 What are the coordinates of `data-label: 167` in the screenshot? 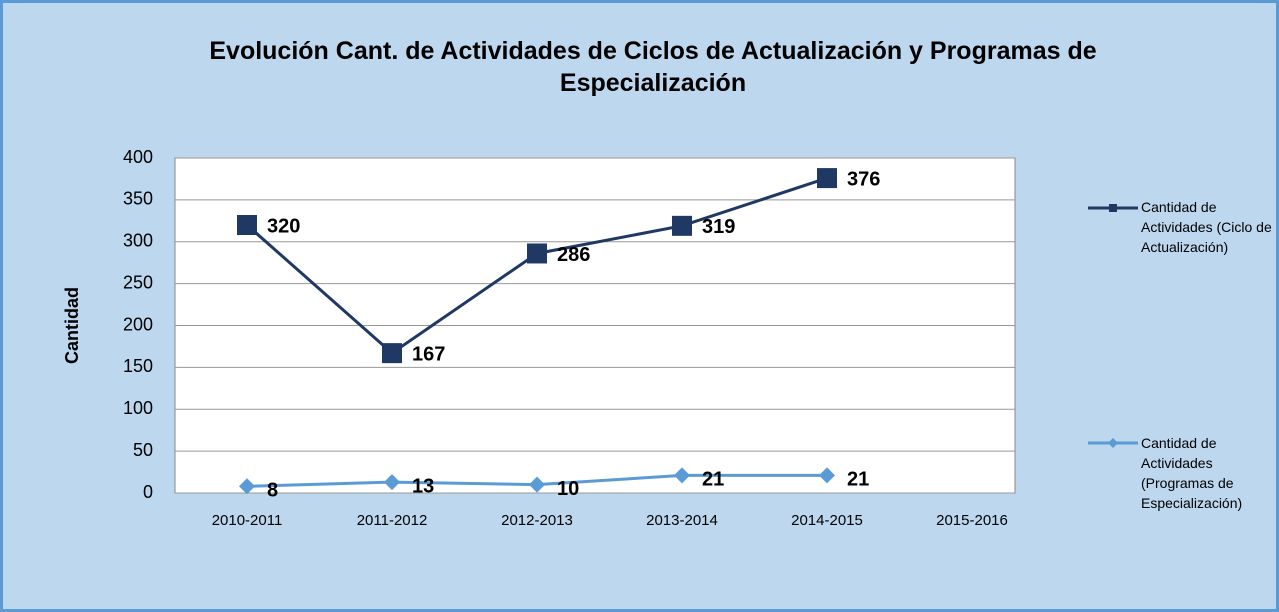 It's located at (428, 354).